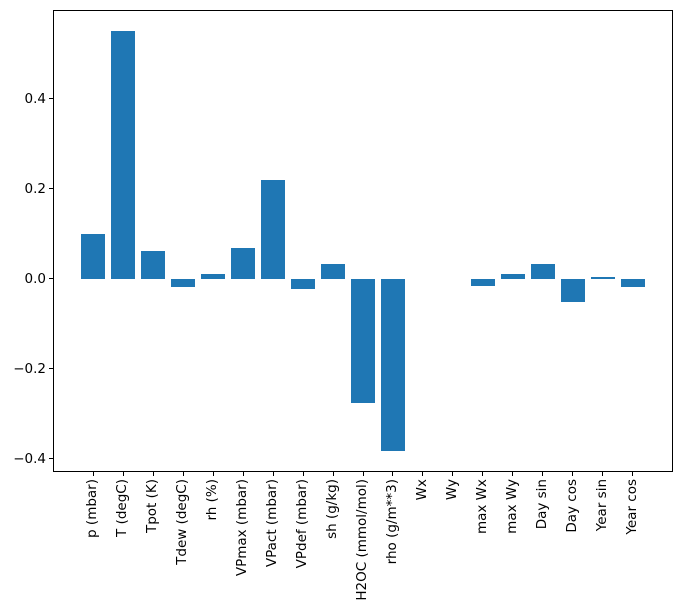 The image size is (683, 616). Describe the element at coordinates (212, 500) in the screenshot. I see `x-tick-label: rh (%)` at that location.